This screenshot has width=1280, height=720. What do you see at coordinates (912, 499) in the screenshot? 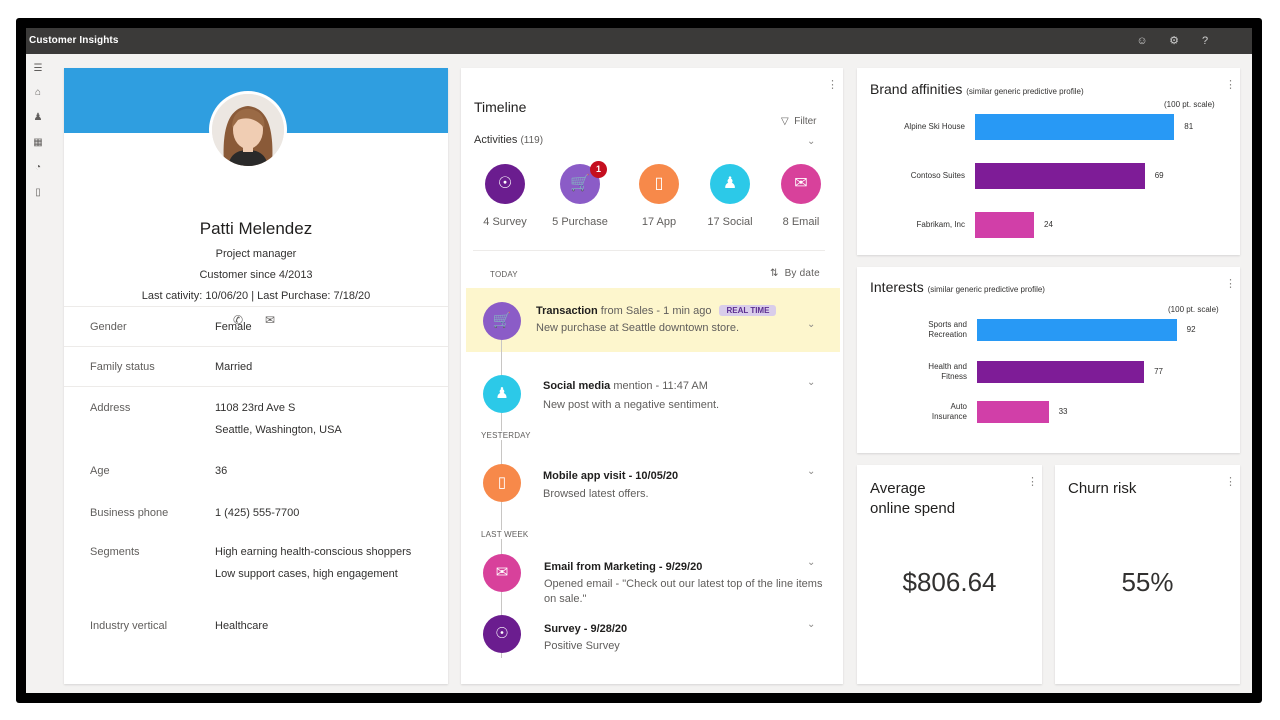
I see `kpi-title: Average online spend` at bounding box center [912, 499].